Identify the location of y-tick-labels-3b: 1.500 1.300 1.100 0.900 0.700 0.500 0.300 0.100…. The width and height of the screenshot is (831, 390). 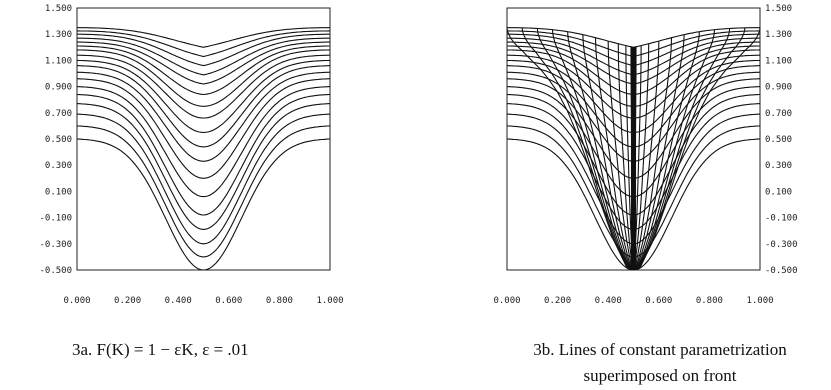
(781, 140).